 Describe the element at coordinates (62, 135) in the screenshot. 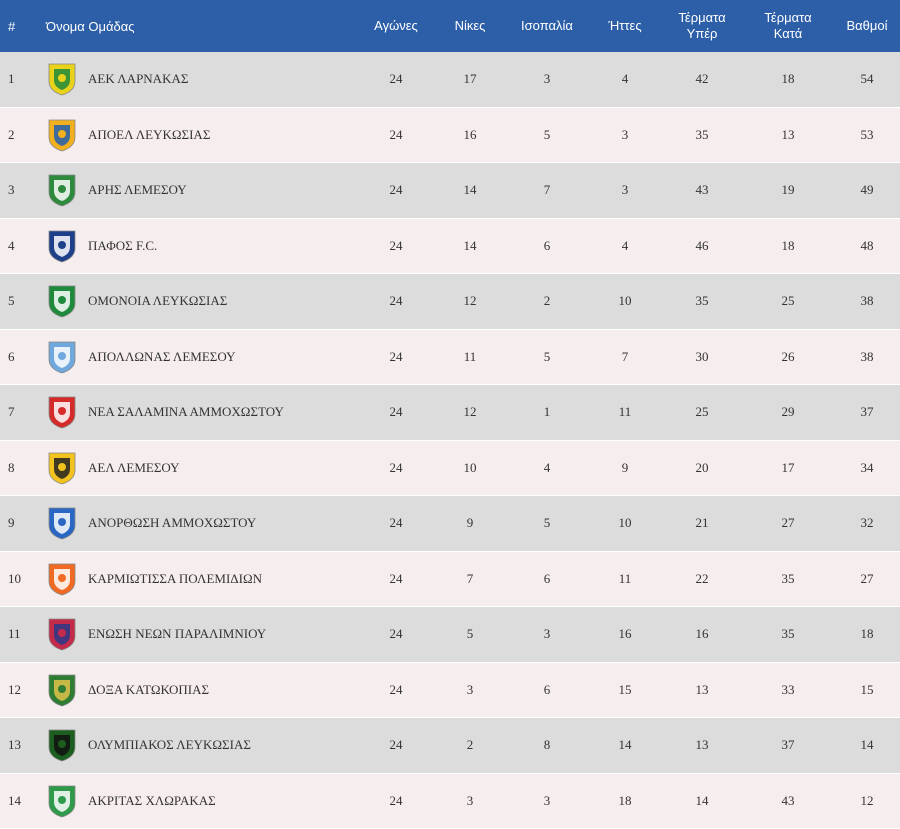

I see `apoel-logo-icon` at that location.